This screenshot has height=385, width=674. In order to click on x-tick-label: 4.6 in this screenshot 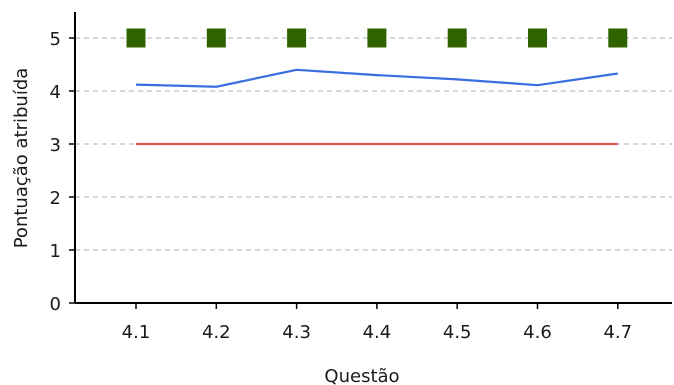, I will do `click(537, 332)`.